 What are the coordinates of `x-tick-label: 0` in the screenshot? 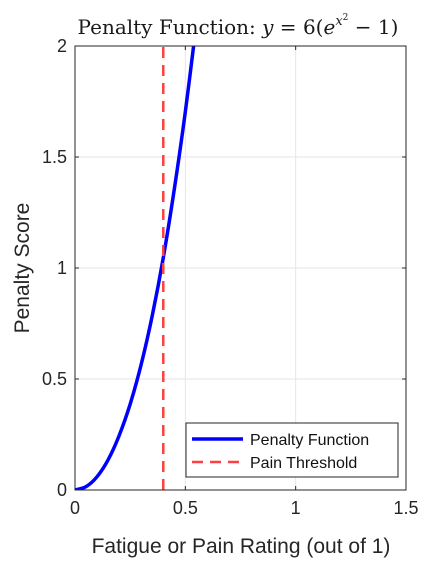 It's located at (75, 508).